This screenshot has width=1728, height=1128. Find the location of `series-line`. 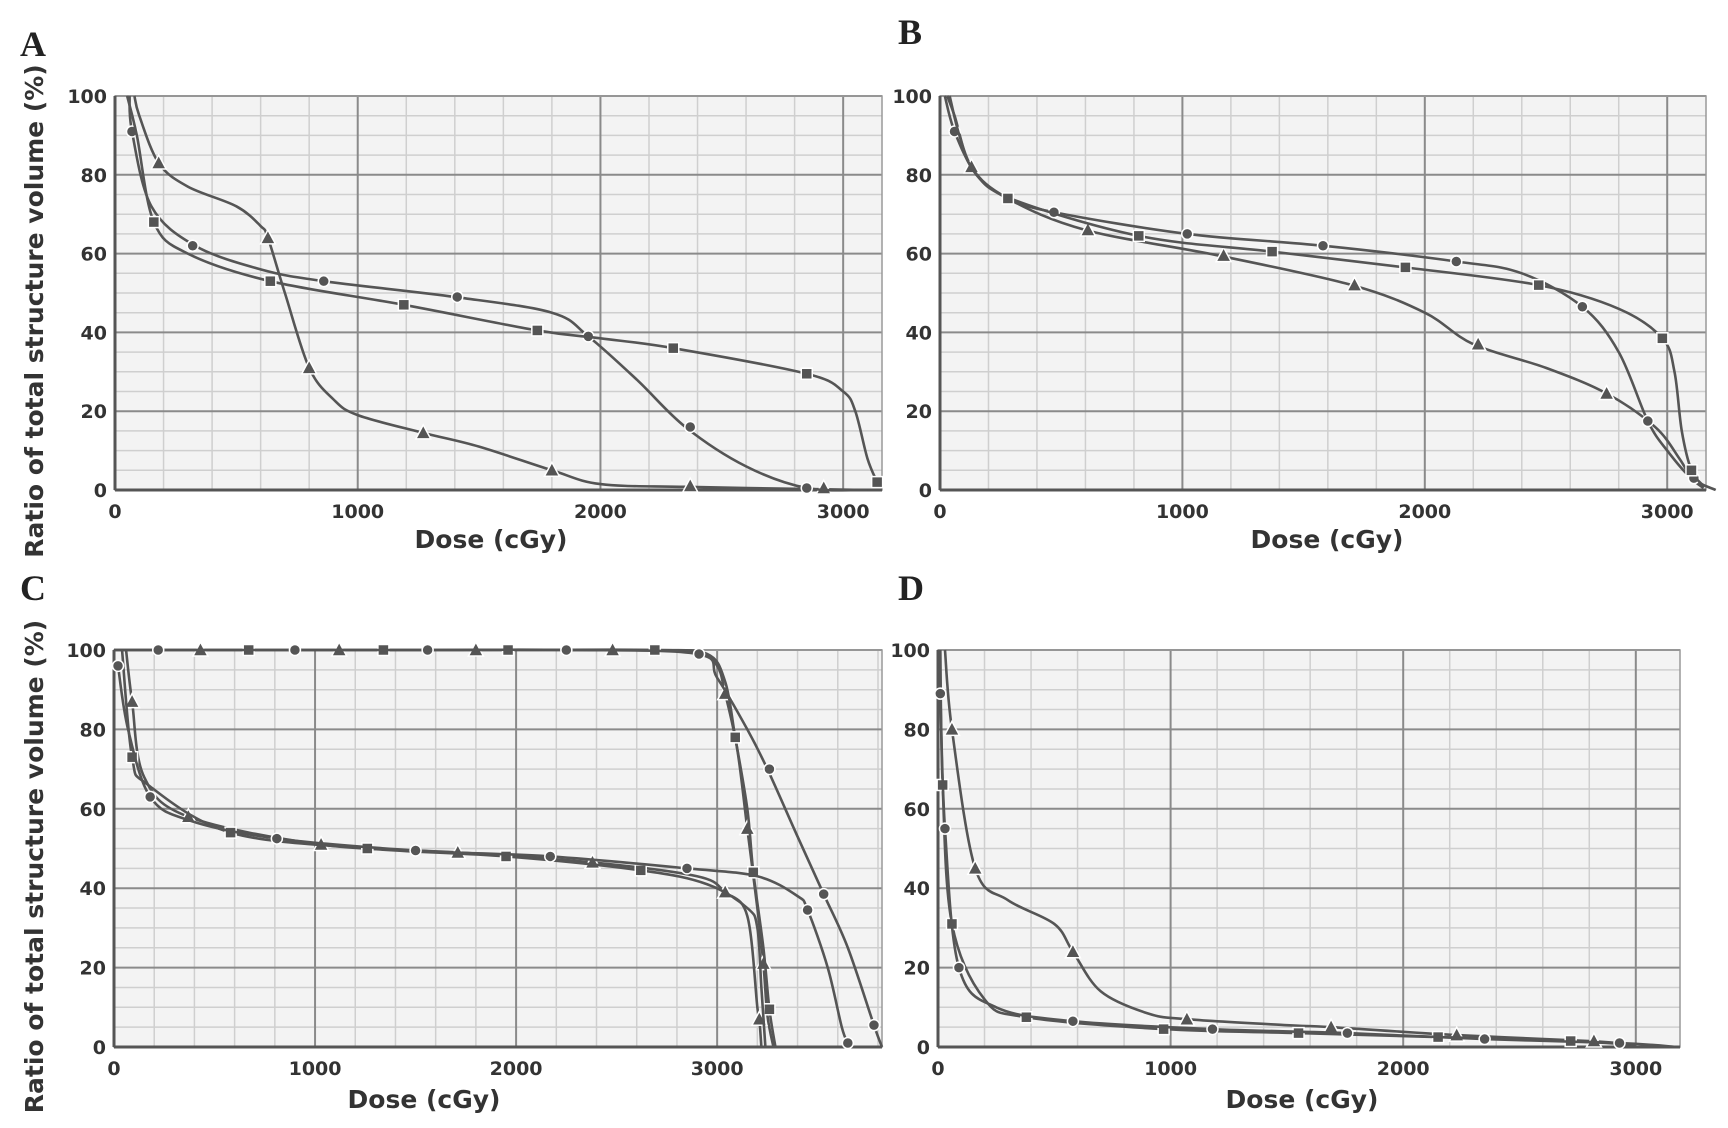

series-line is located at coordinates (500, 293).